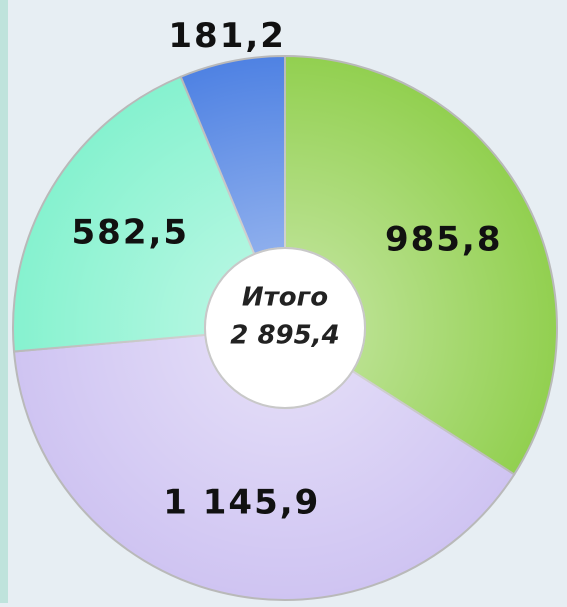  I want to click on value-label: 582,5, so click(131, 233).